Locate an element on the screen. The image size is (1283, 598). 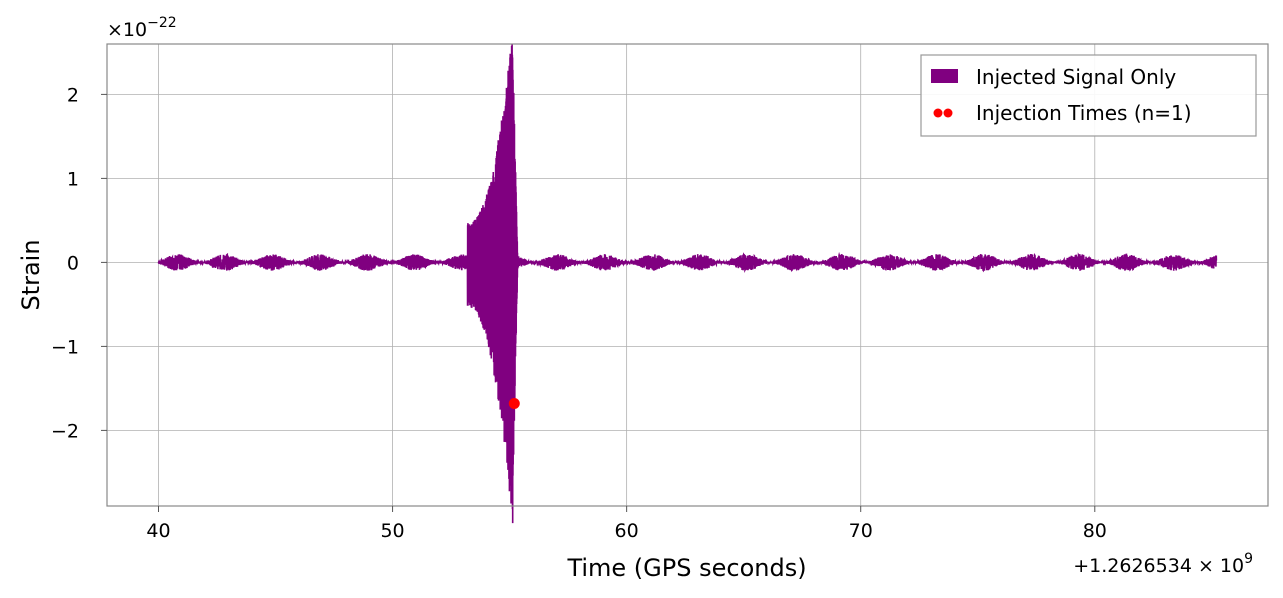
x-tick-label: 60 is located at coordinates (627, 531).